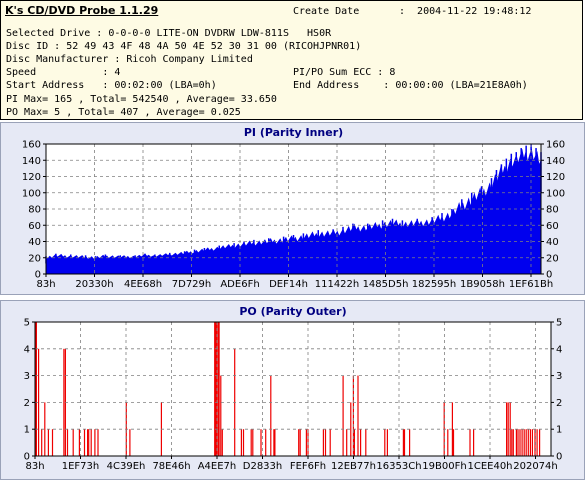 This screenshot has width=585, height=483. What do you see at coordinates (27, 323) in the screenshot?
I see `y-tick-label: 5` at bounding box center [27, 323].